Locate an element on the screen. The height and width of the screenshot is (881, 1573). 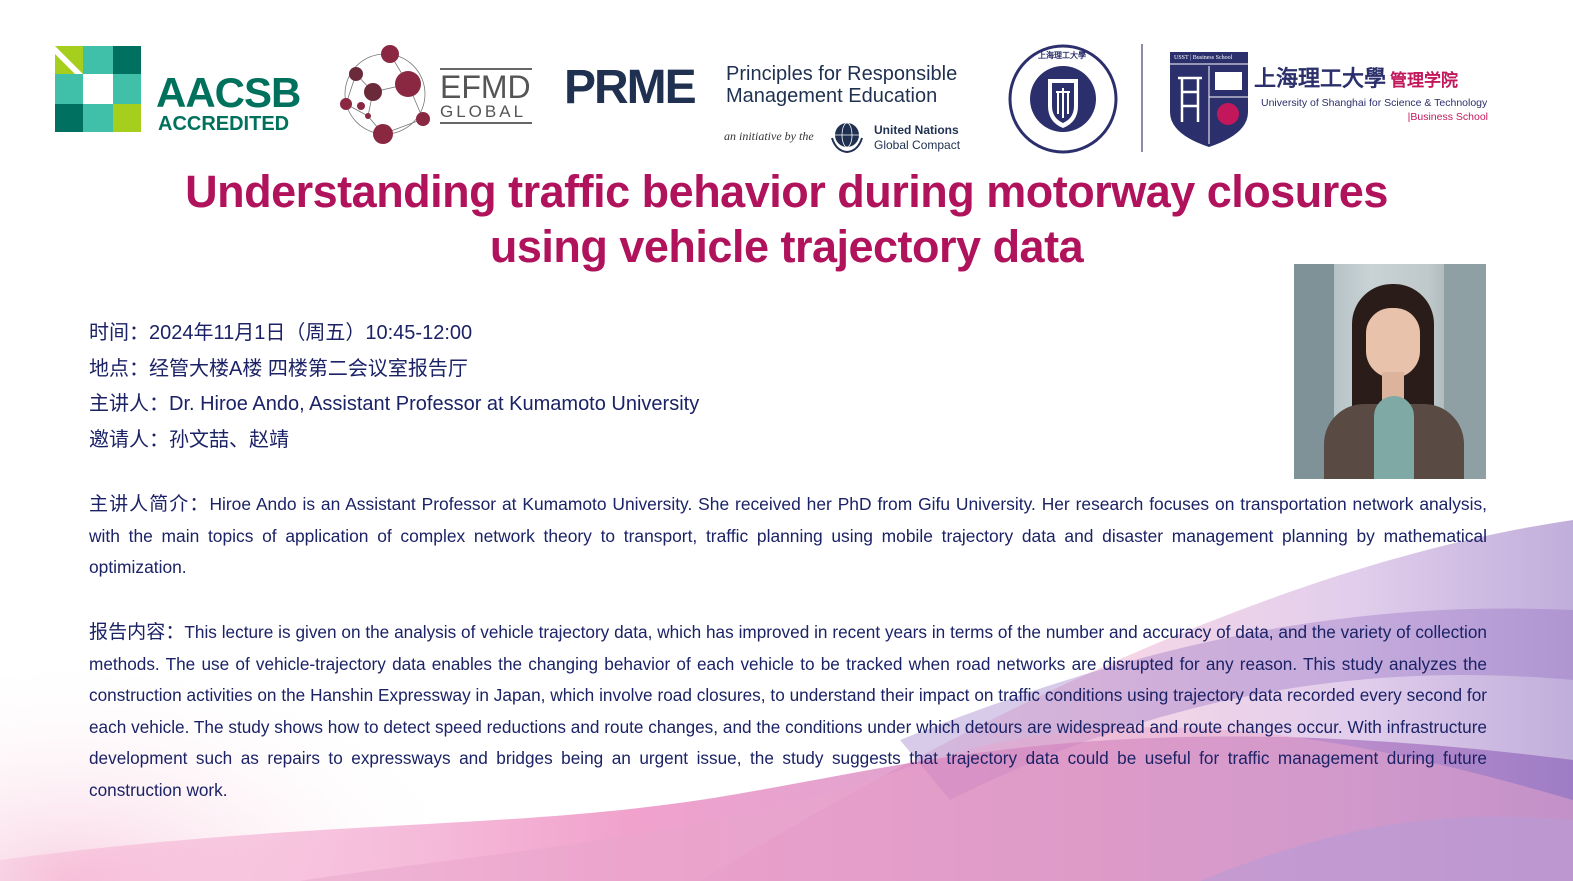
aacsb-line2: ACCREDITED is located at coordinates (224, 124).